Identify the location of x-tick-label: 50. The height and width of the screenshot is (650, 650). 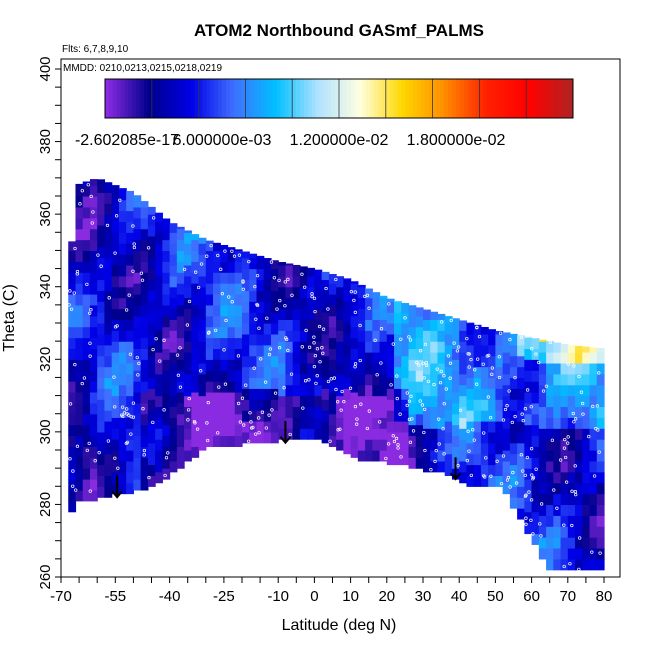
(495, 596).